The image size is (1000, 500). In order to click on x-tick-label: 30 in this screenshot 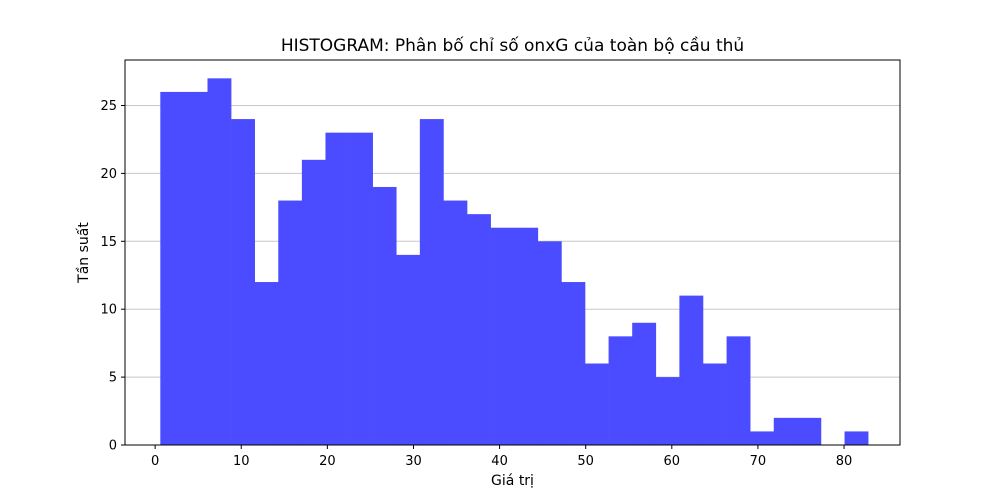, I will do `click(413, 461)`.